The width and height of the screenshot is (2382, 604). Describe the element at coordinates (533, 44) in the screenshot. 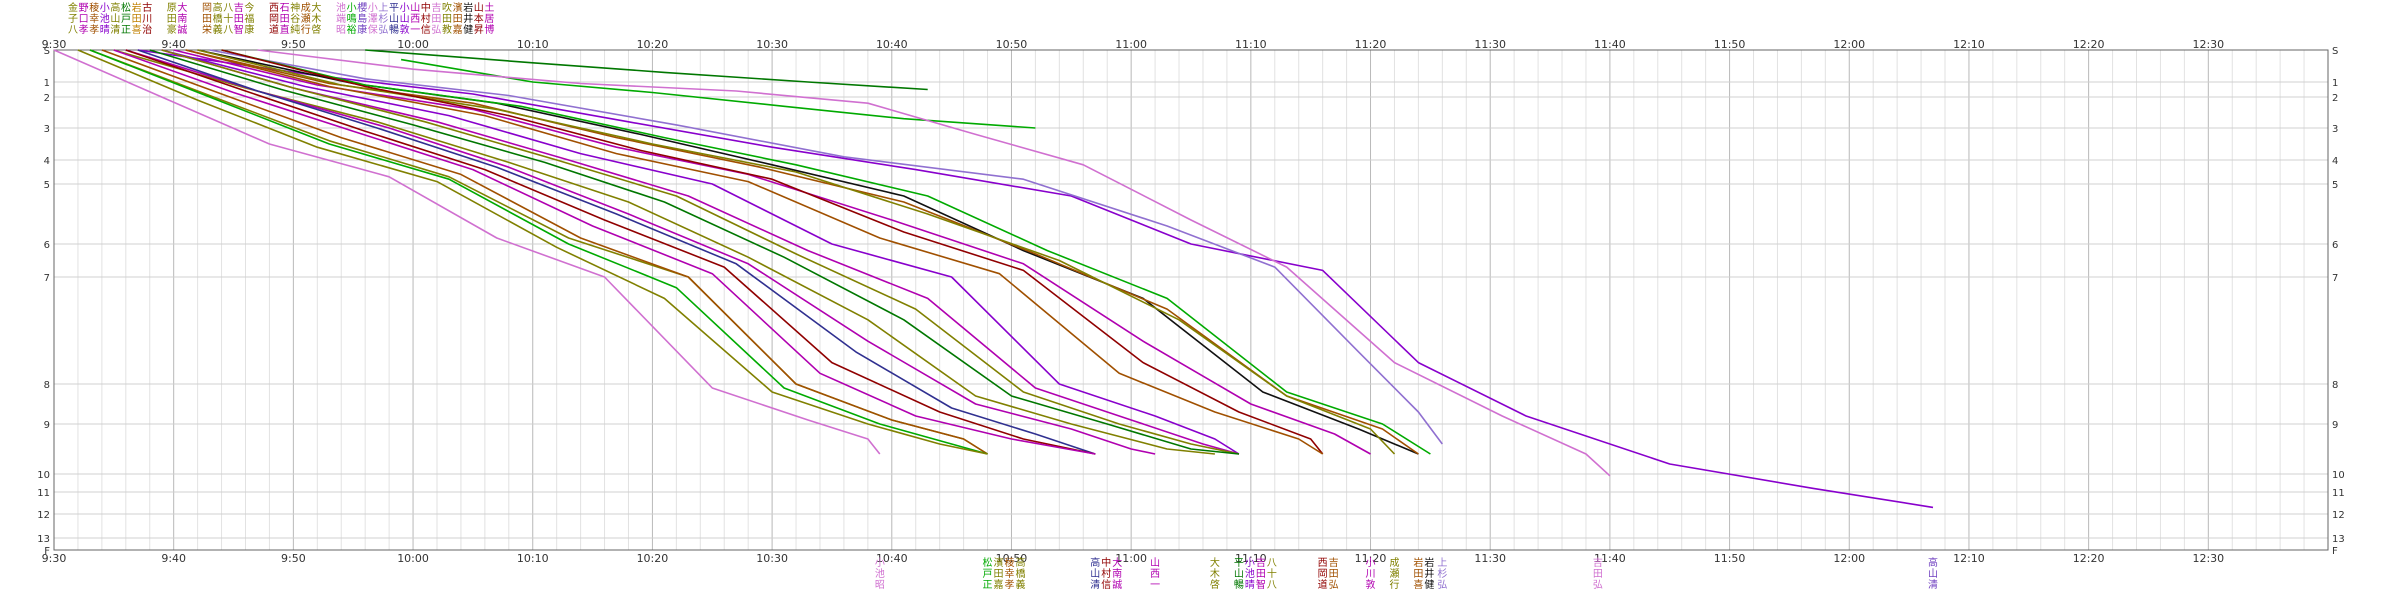

I see `x-tick-label-top: 10:10` at that location.